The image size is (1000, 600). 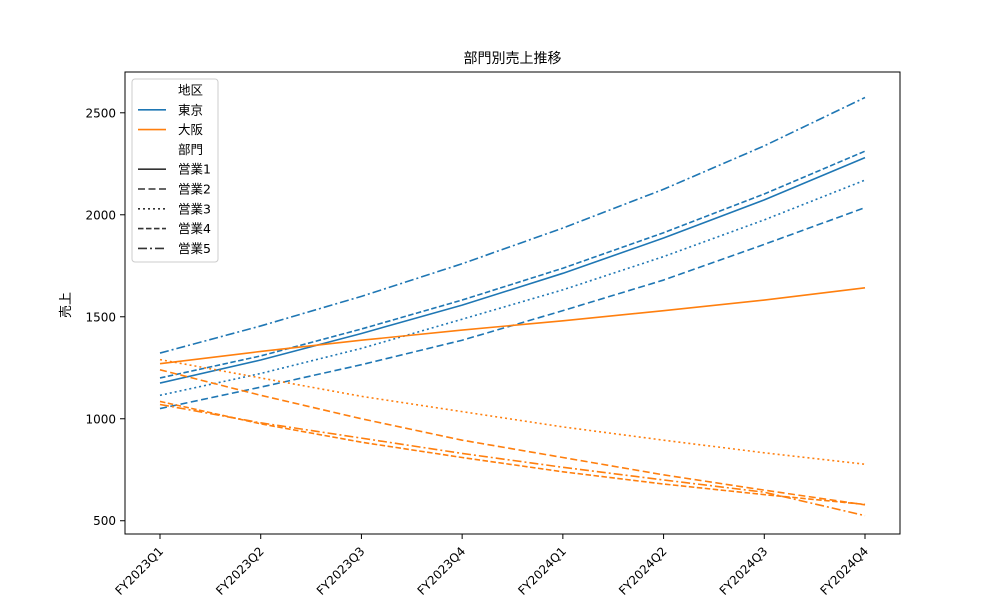 I want to click on legend-group-title: 部門, so click(x=190, y=149).